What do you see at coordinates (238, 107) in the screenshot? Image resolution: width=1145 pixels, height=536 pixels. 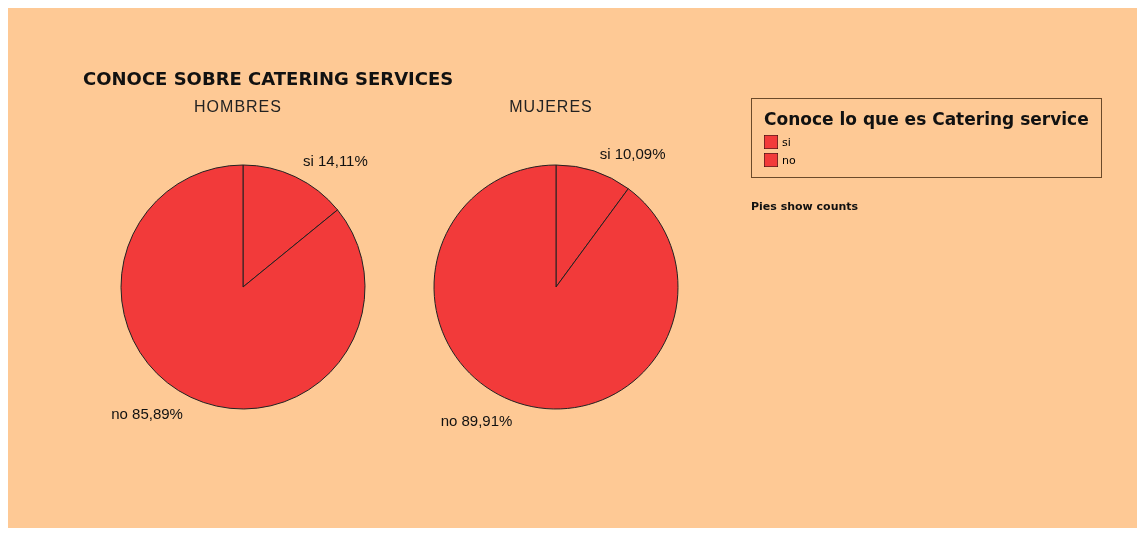 I see `chart-subtitle: HOMBRES` at bounding box center [238, 107].